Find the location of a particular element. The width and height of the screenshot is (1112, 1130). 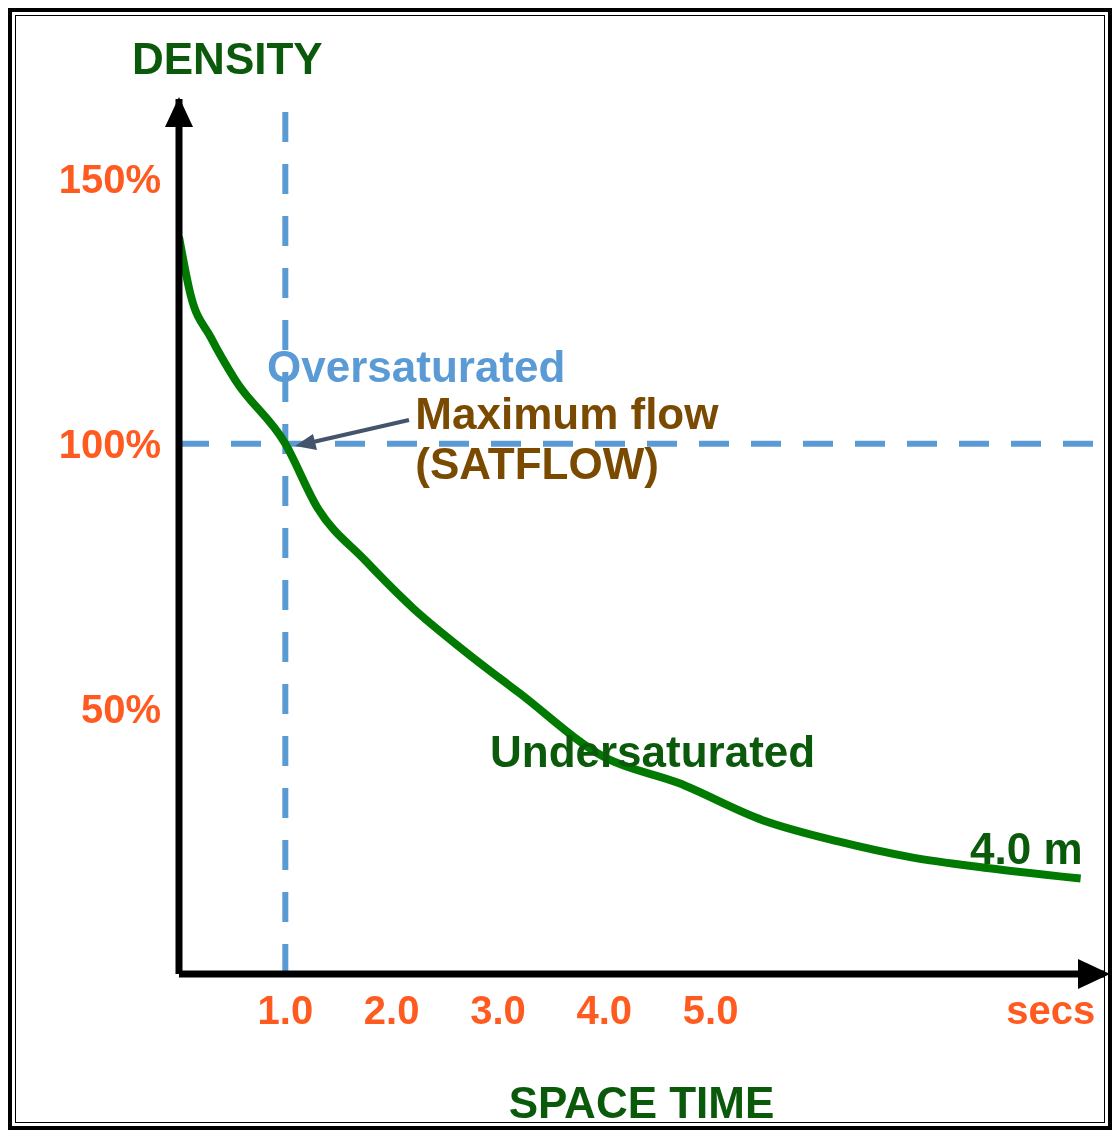

x-tick-label: 3.0 is located at coordinates (498, 1010).